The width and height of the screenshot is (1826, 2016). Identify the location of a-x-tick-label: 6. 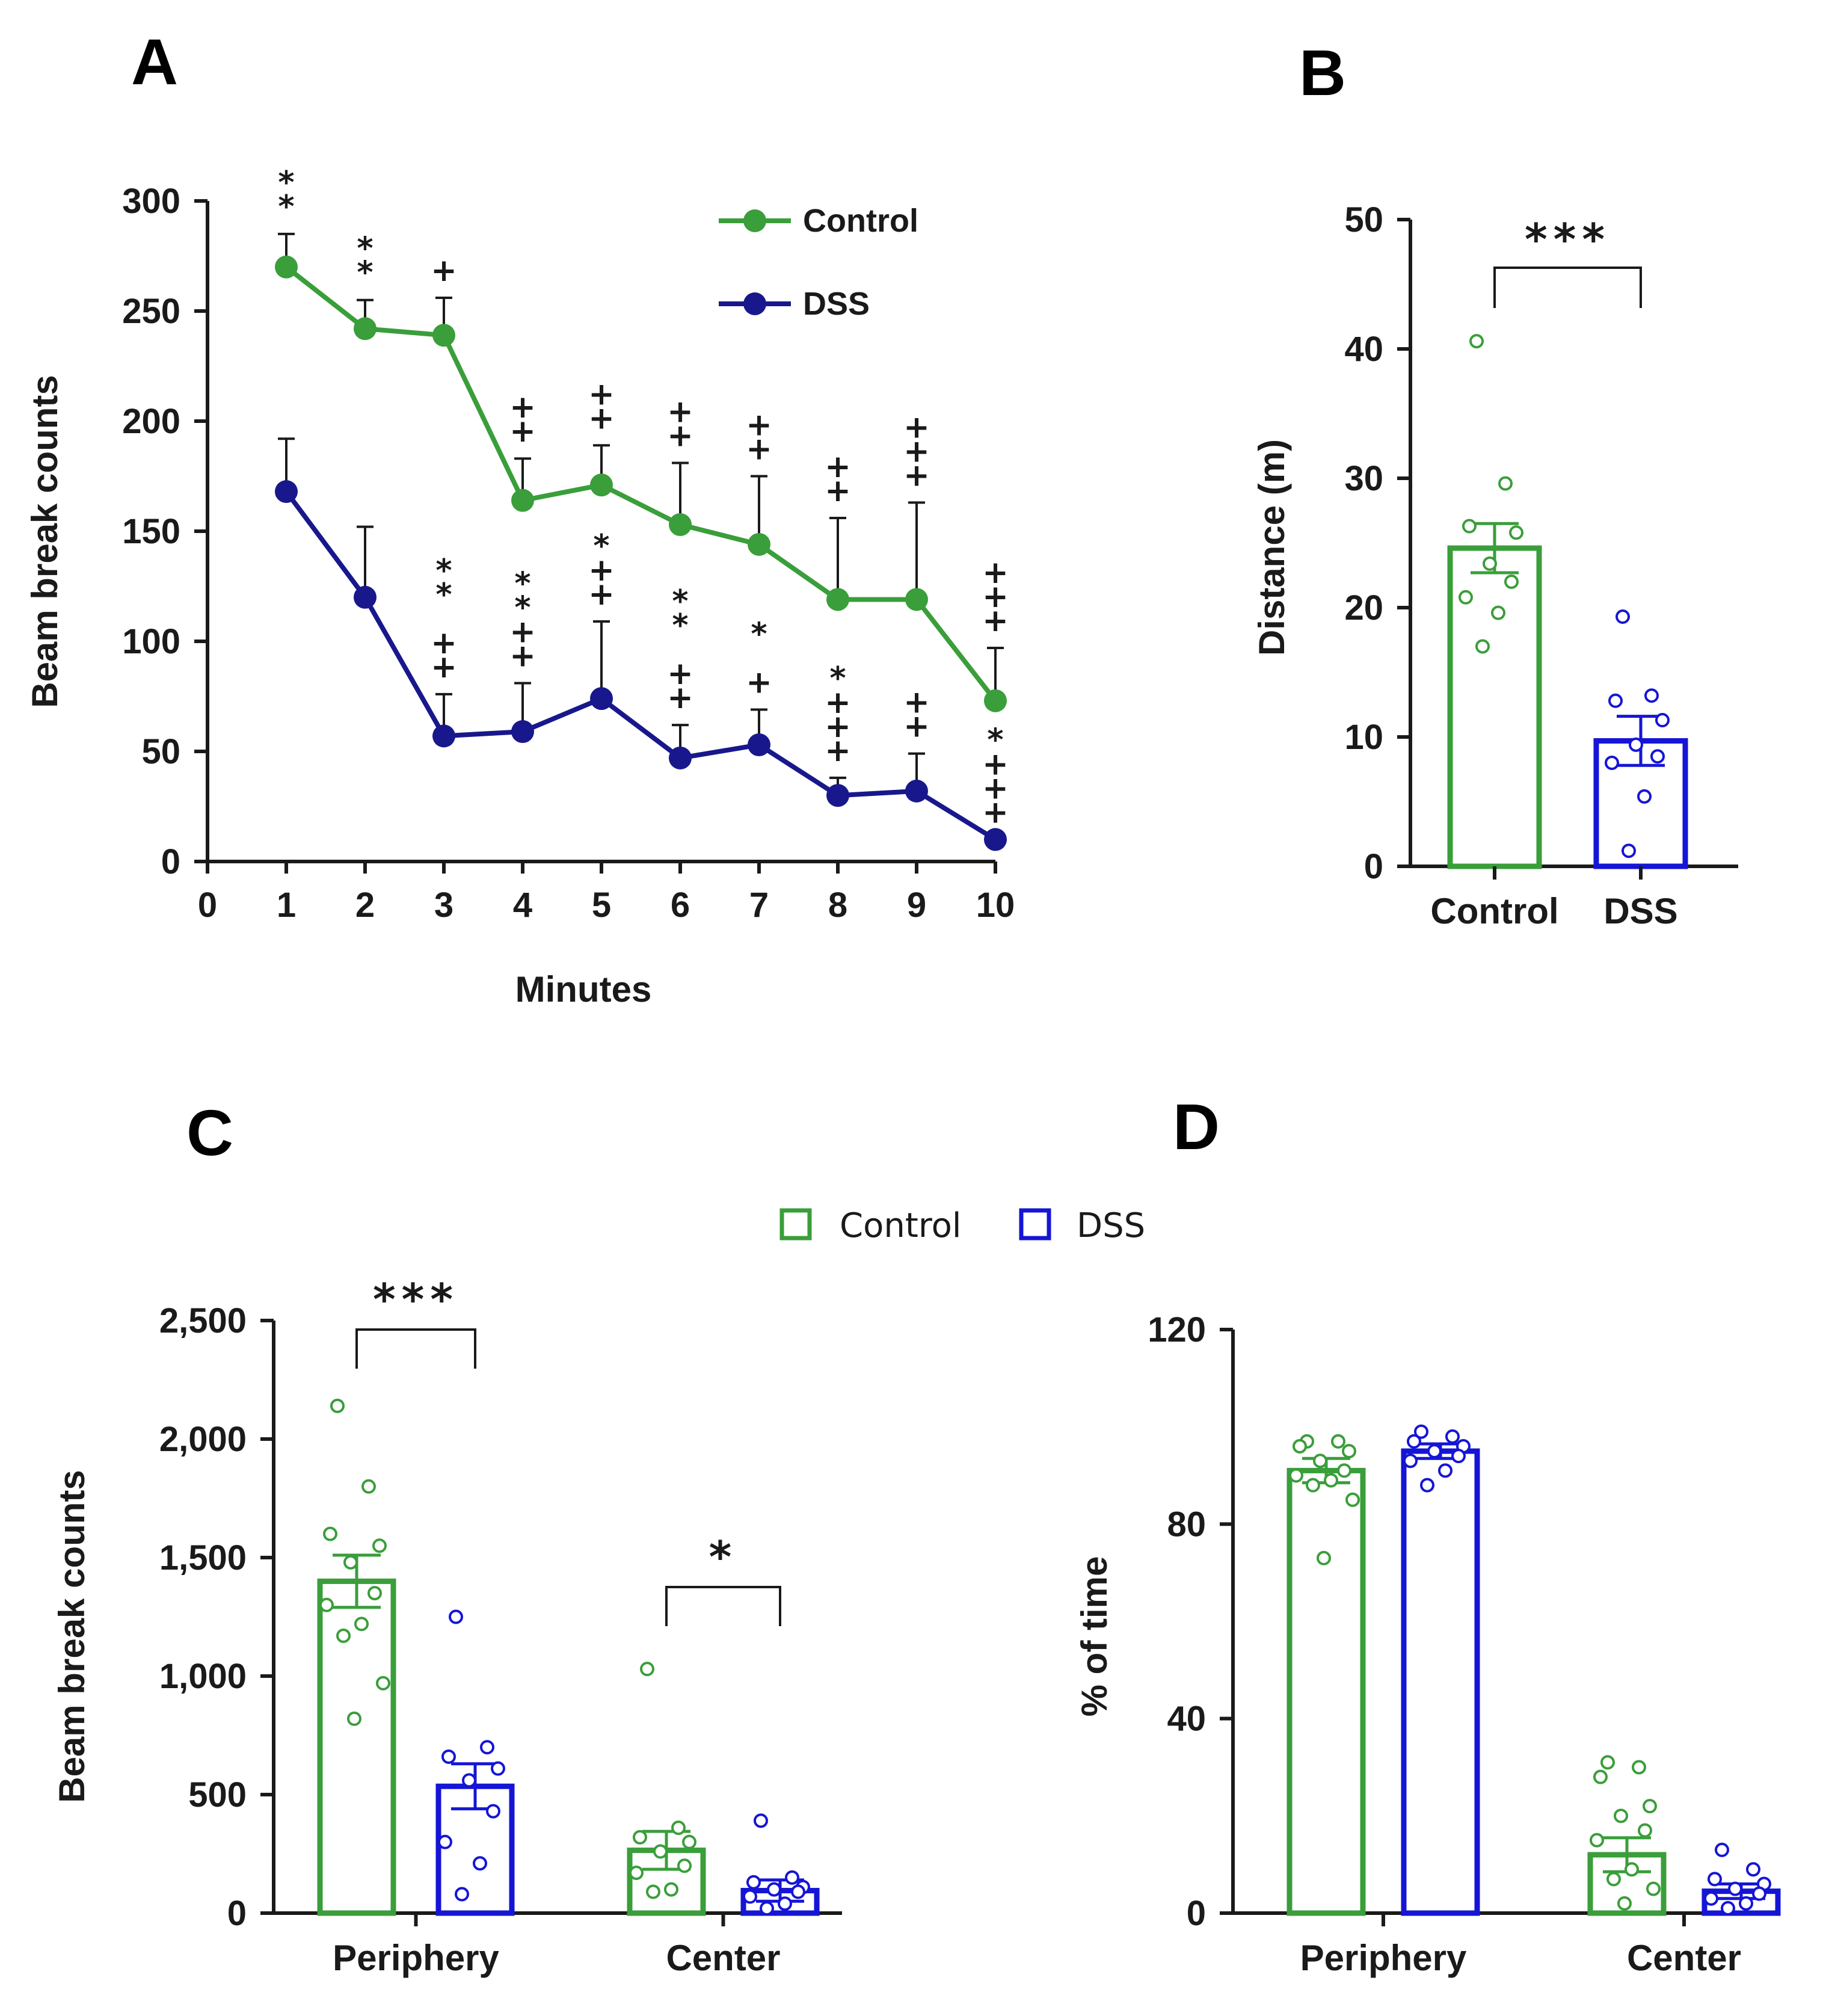
(680, 905).